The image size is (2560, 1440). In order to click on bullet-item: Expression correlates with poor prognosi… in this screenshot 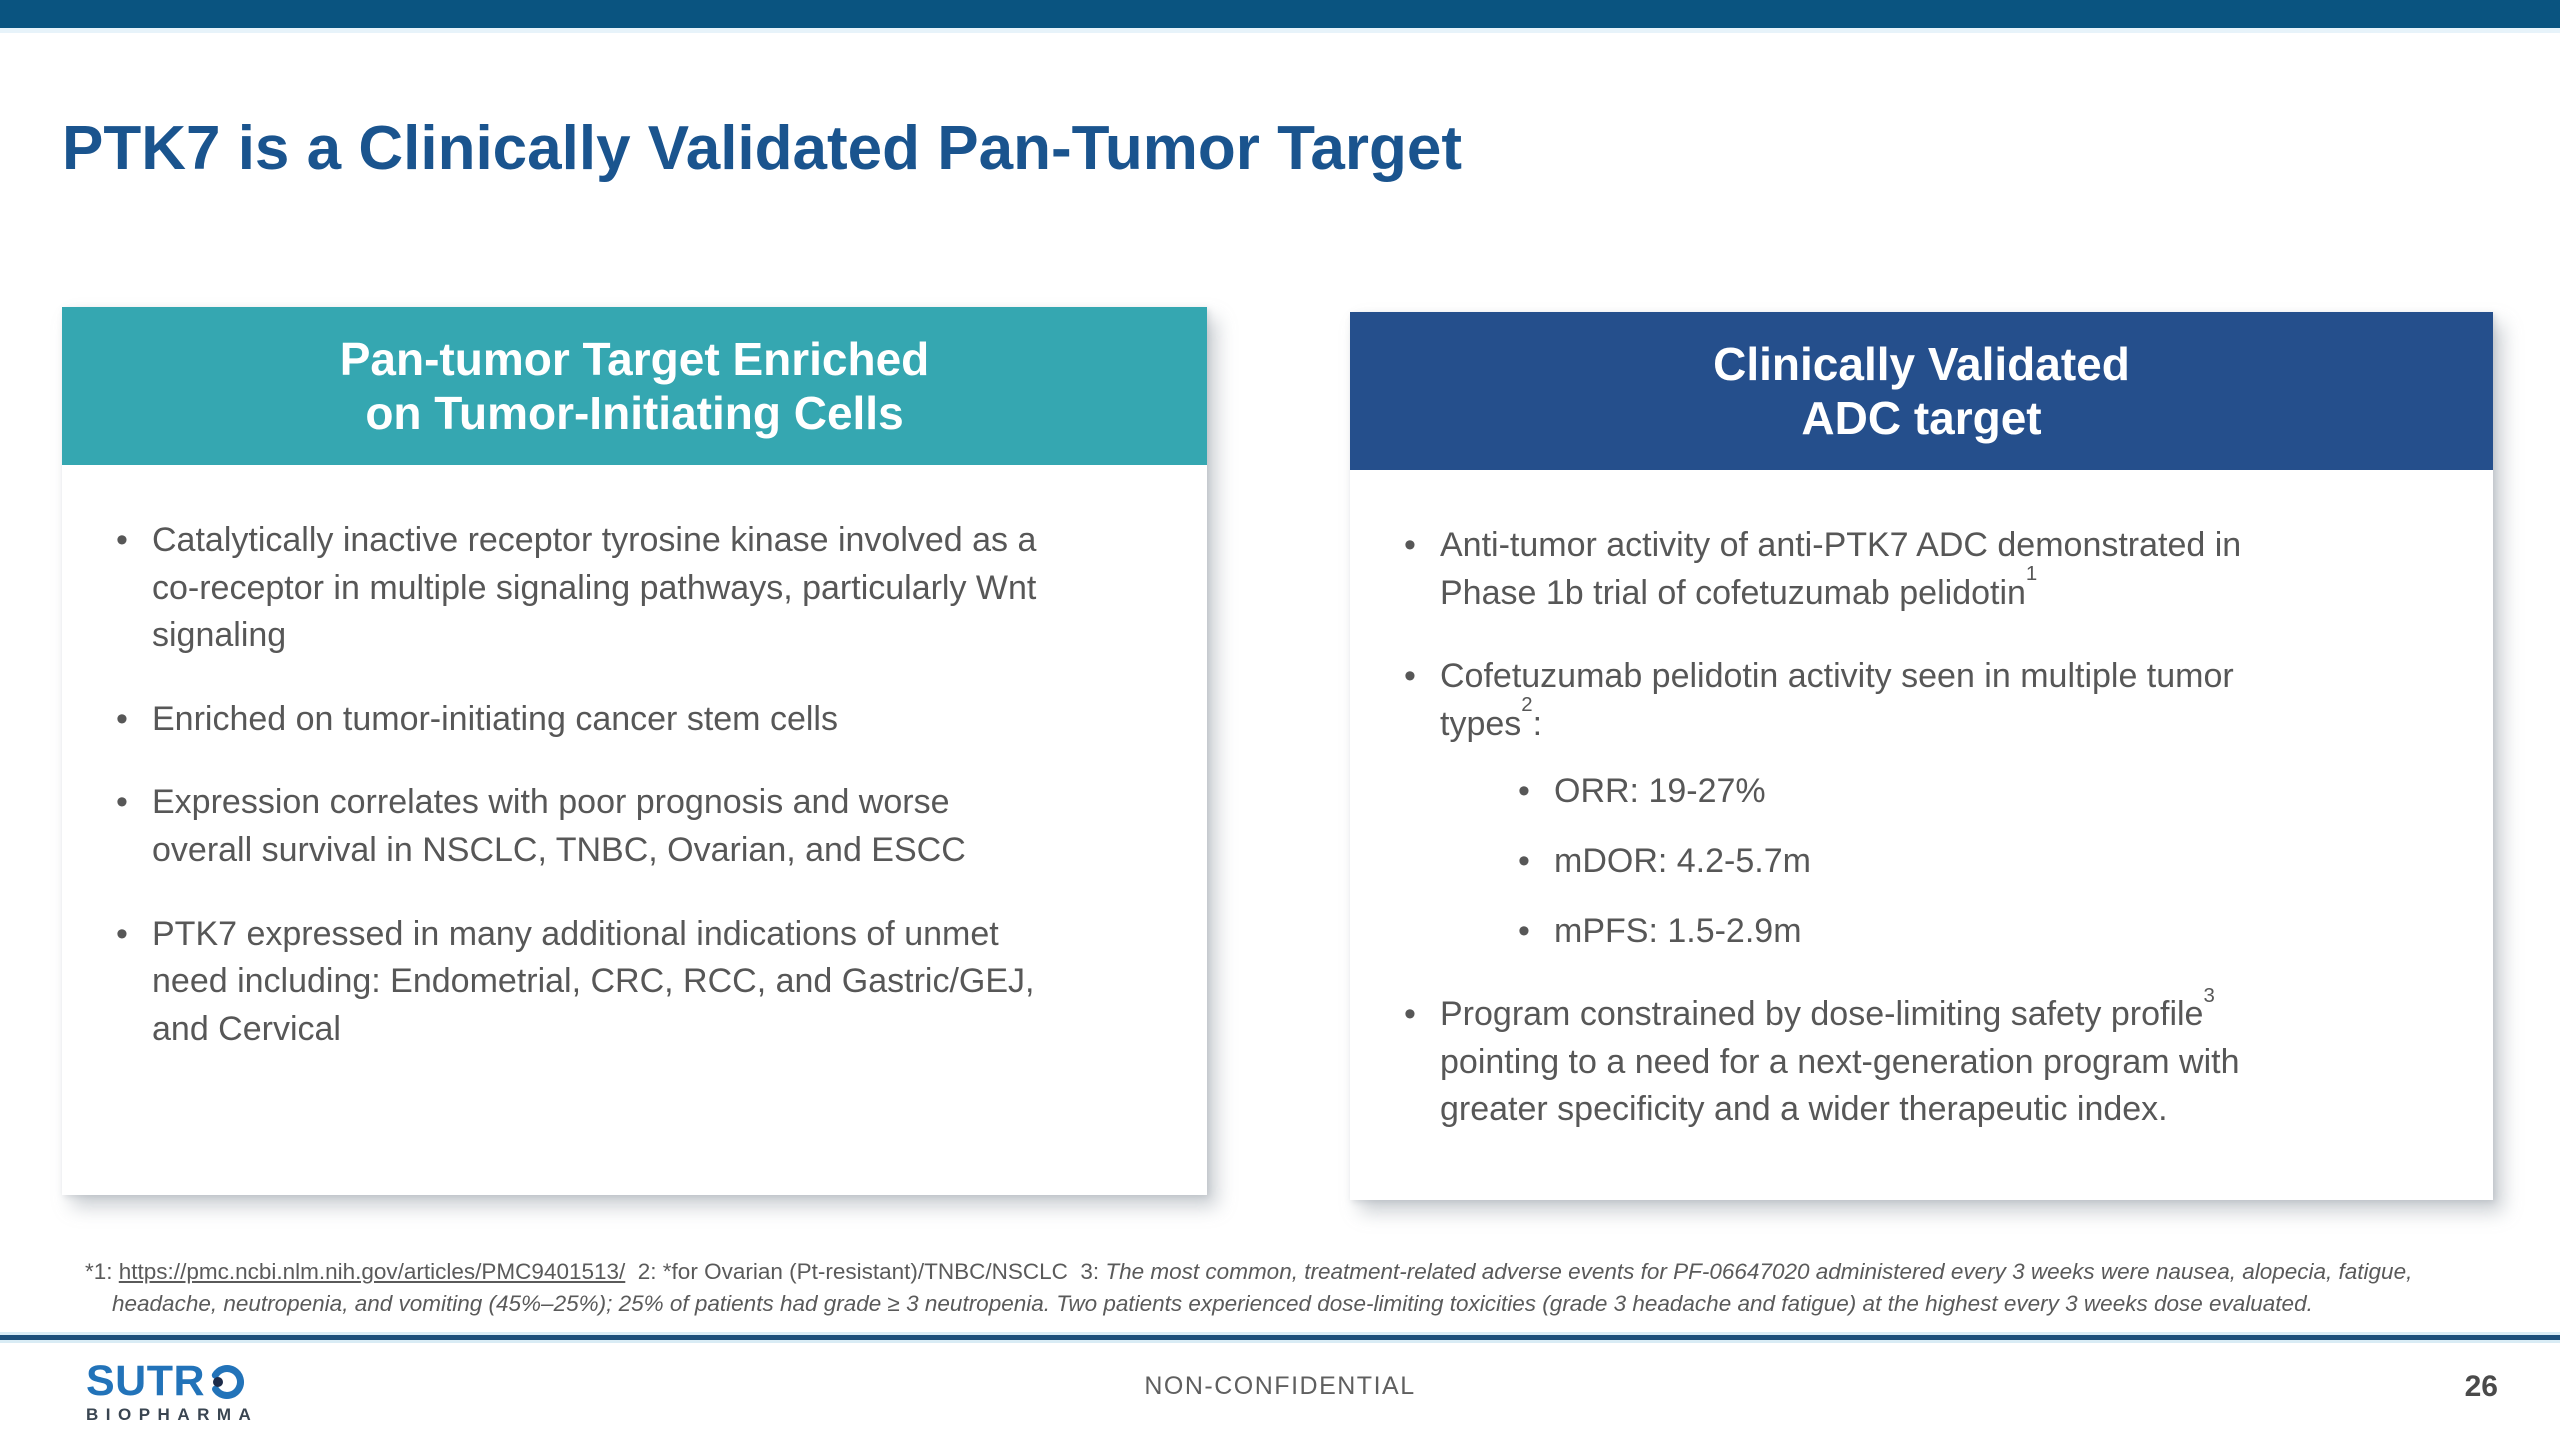, I will do `click(565, 826)`.